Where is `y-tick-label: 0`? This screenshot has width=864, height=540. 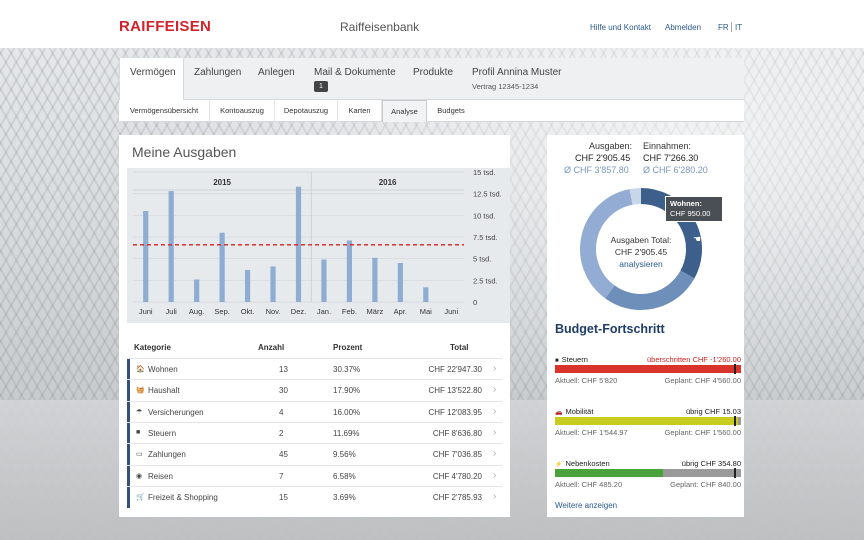
y-tick-label: 0 is located at coordinates (475, 302).